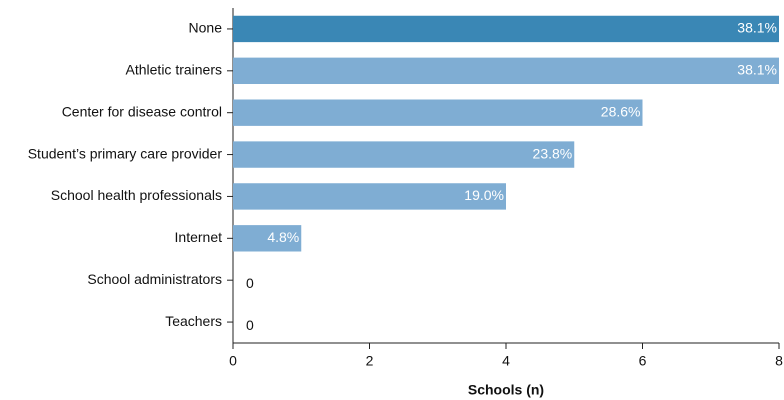 Image resolution: width=784 pixels, height=400 pixels. I want to click on value-label: 19.0%, so click(484, 195).